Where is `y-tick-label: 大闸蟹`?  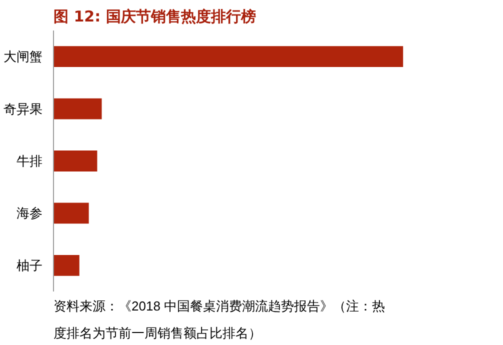
y-tick-label: 大闸蟹 is located at coordinates (23, 56).